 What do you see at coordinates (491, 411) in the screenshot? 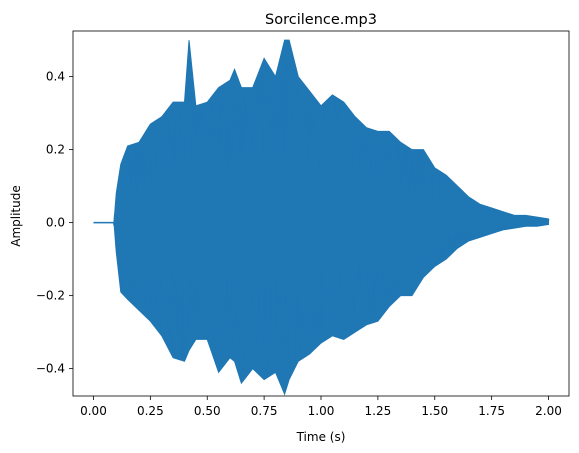
I see `x-tick-label: 1.75` at bounding box center [491, 411].